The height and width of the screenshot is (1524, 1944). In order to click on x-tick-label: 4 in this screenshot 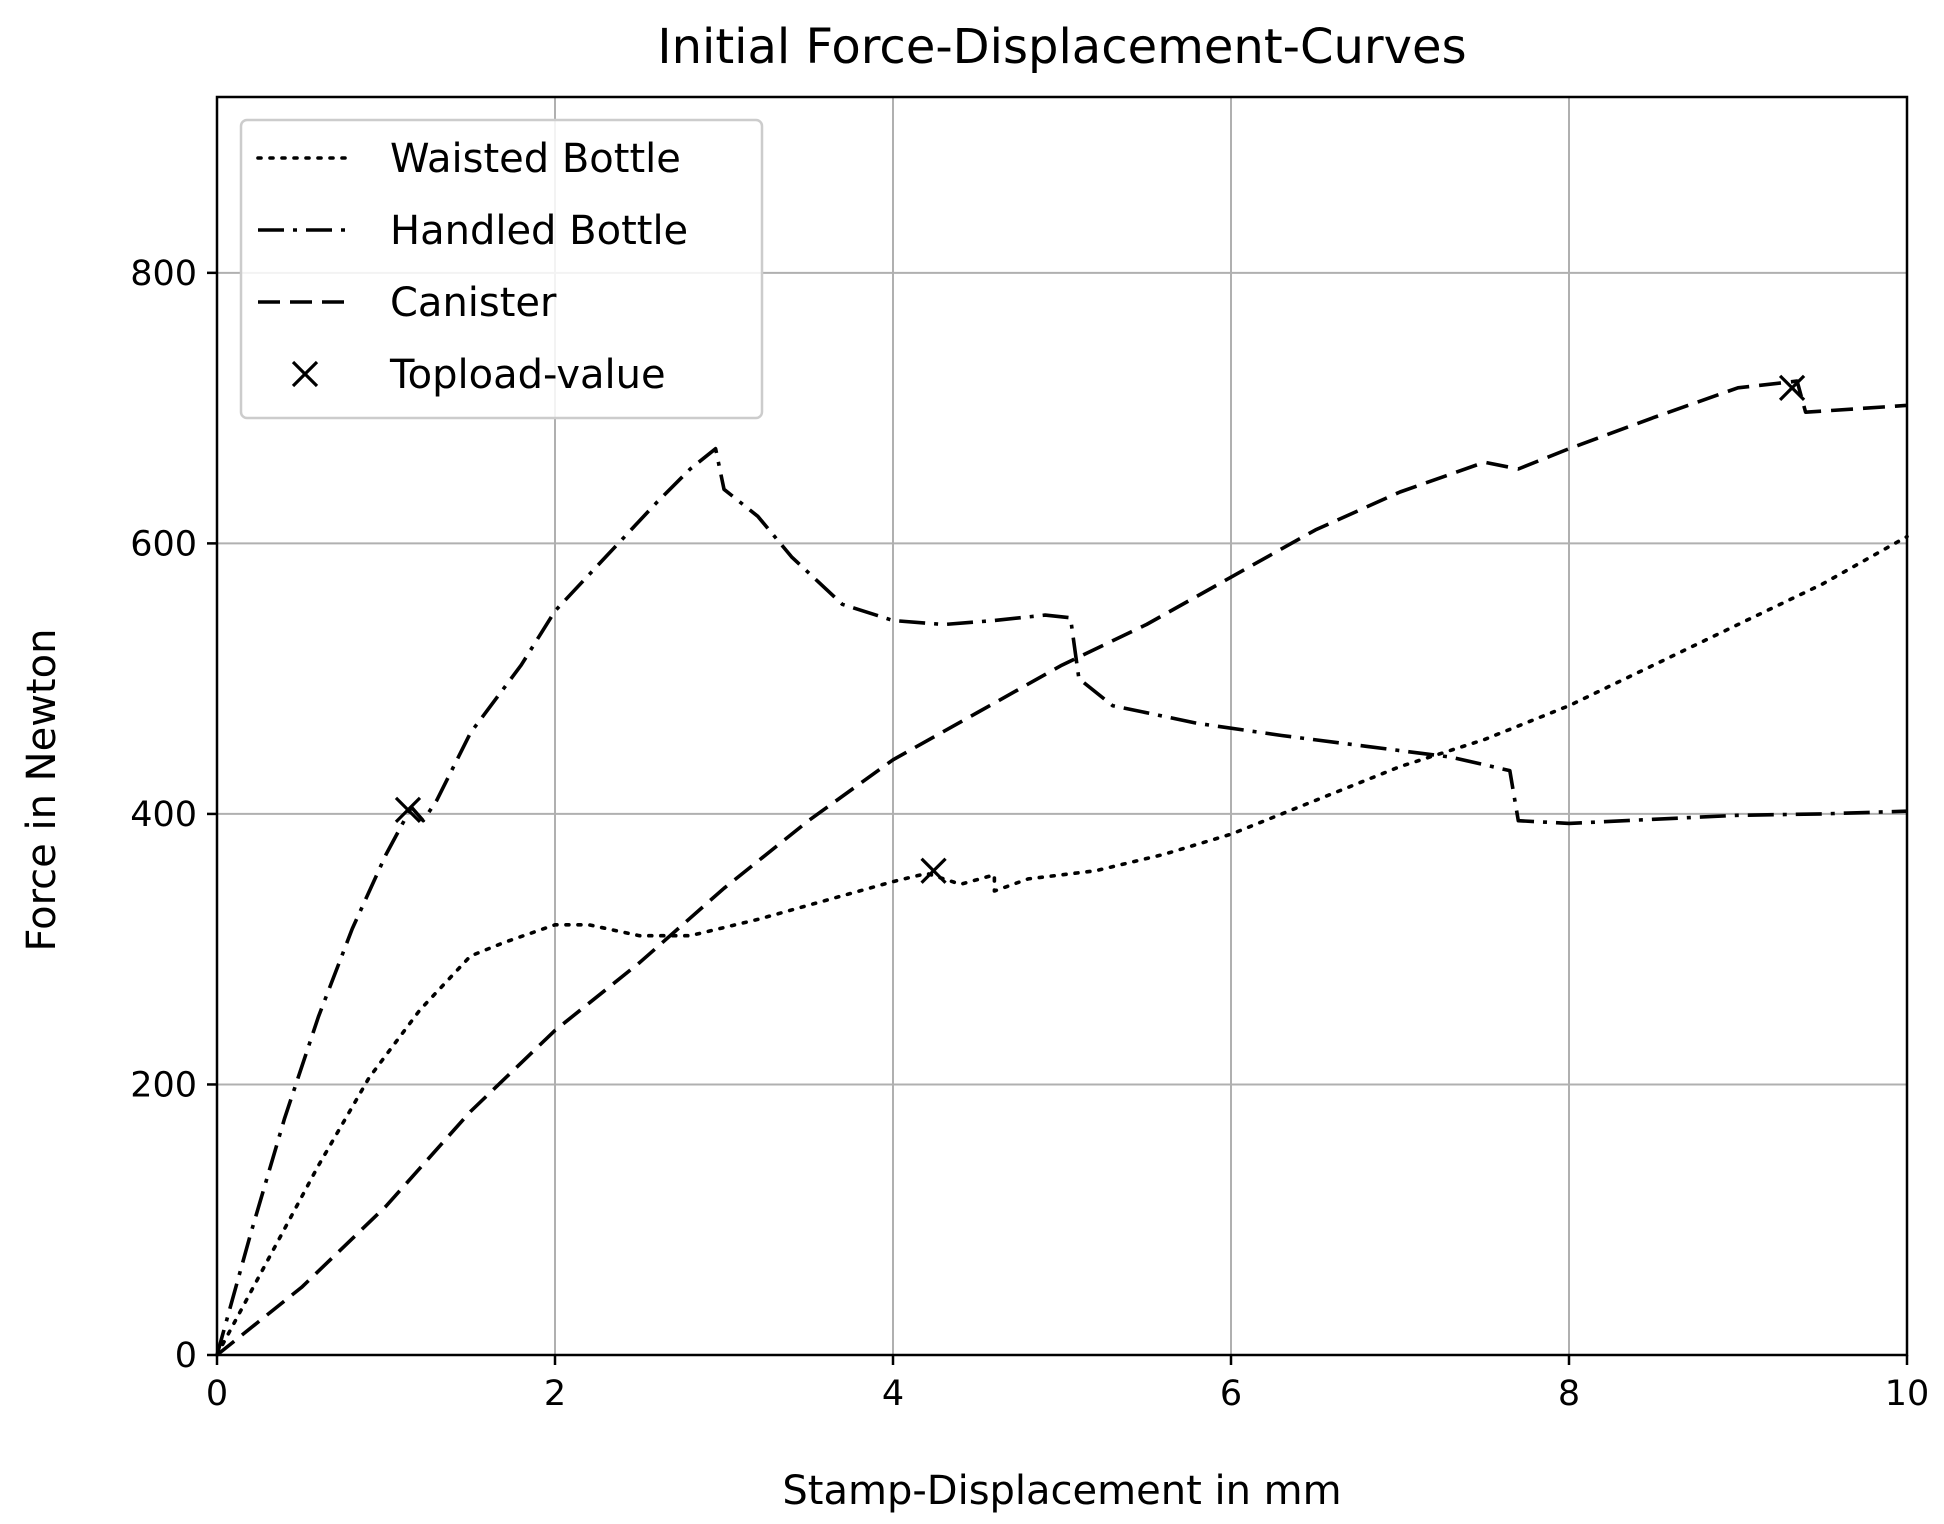, I will do `click(893, 1394)`.